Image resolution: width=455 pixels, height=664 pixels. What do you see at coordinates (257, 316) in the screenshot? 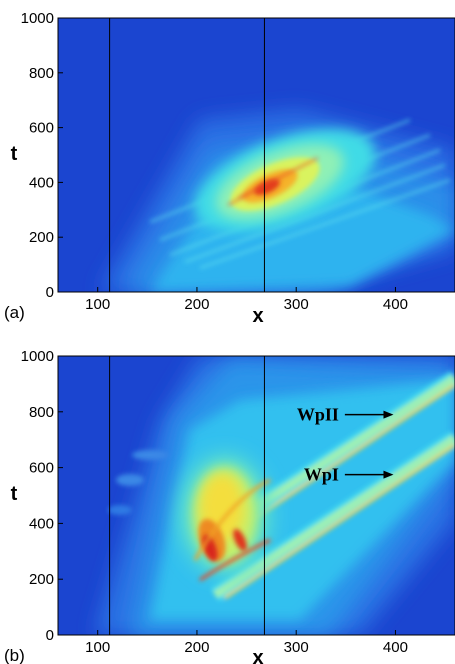
I see `x-axis-label-a: x` at bounding box center [257, 316].